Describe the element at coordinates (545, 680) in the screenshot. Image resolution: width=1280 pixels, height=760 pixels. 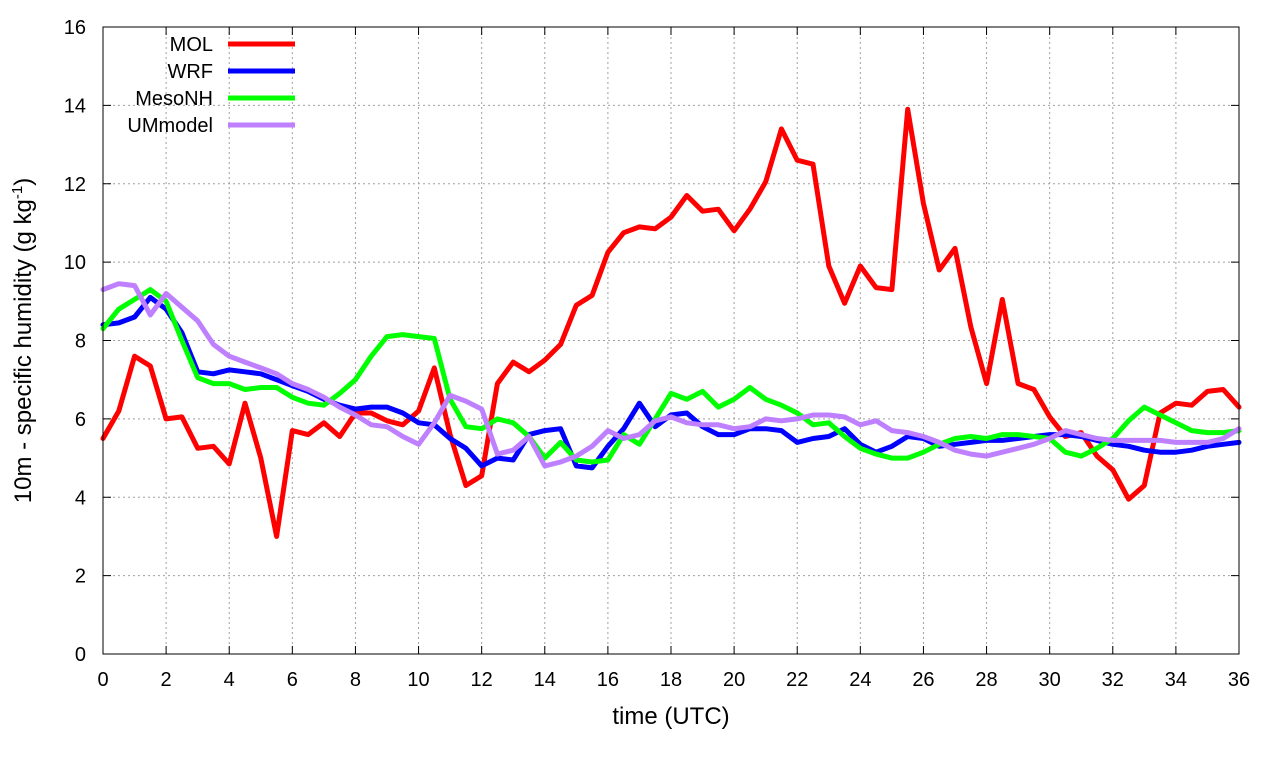
I see `x-tick-label: 14` at that location.